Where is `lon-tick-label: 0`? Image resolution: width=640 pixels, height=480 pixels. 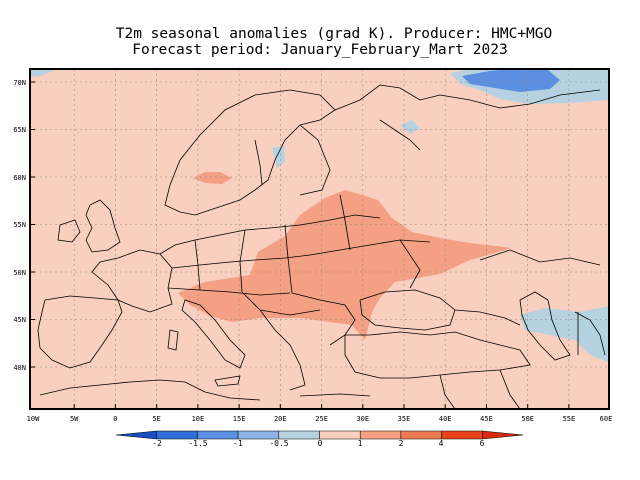 lon-tick-label: 0 is located at coordinates (115, 419).